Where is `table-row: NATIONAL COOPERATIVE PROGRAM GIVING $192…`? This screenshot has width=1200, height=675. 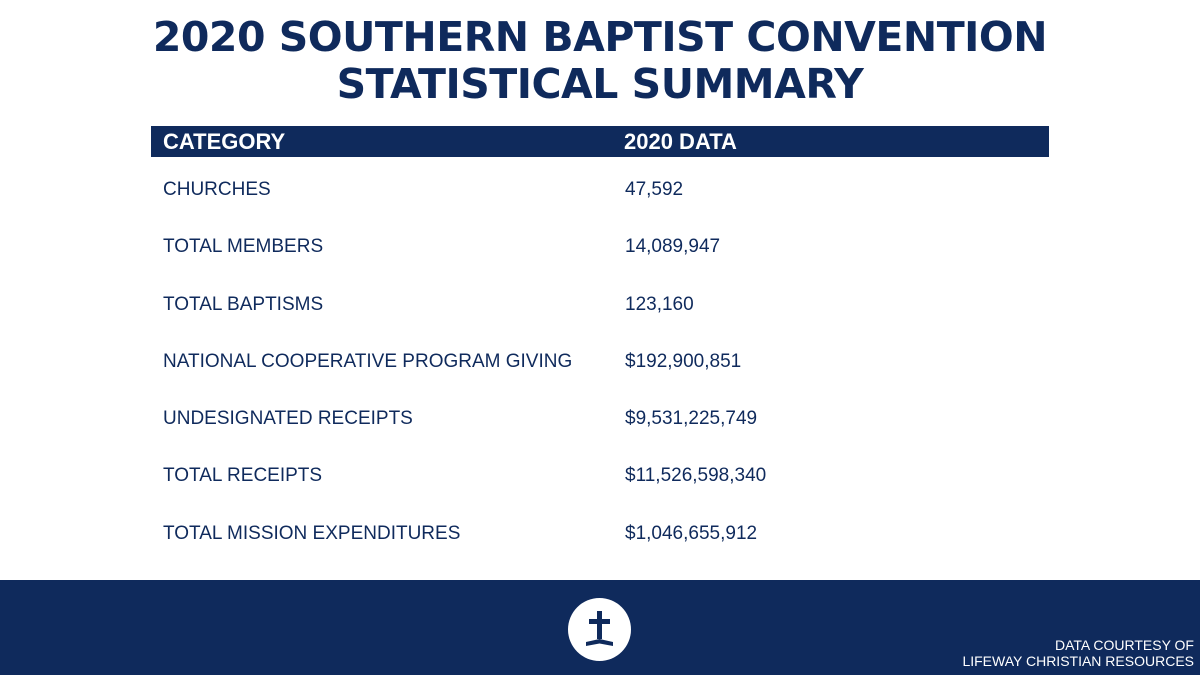 table-row: NATIONAL COOPERATIVE PROGRAM GIVING $192… is located at coordinates (600, 360).